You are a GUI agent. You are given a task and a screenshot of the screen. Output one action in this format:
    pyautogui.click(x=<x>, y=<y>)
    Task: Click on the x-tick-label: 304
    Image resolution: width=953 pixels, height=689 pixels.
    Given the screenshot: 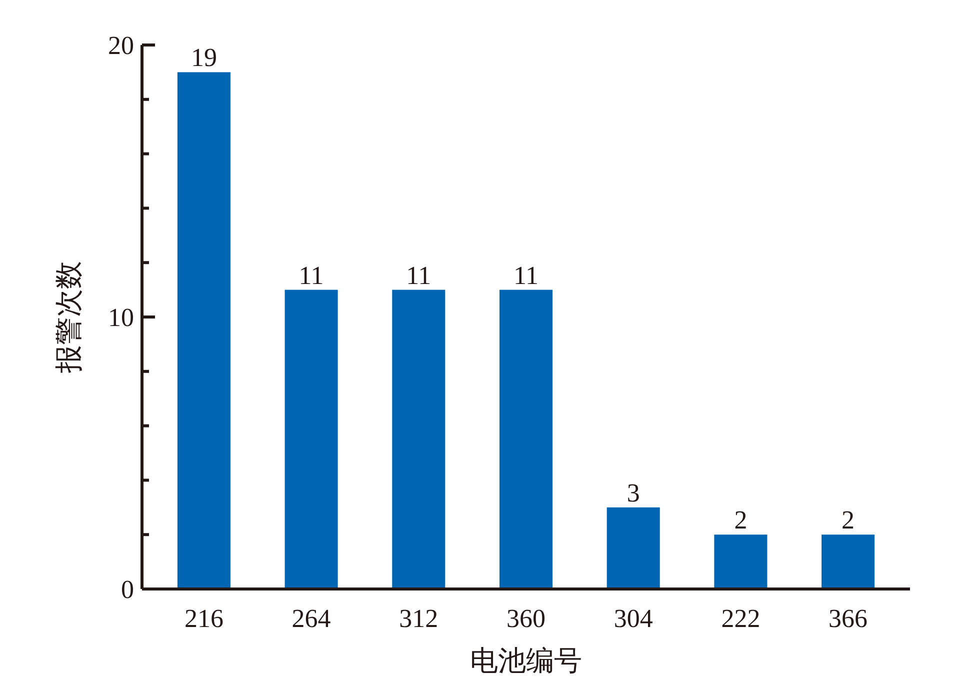 What is the action you would take?
    pyautogui.click(x=633, y=618)
    